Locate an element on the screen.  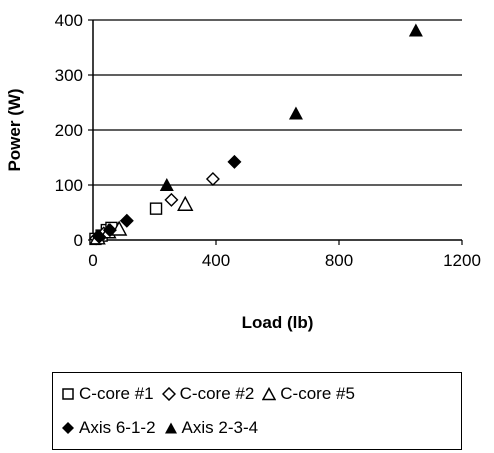
legend-item-axis-6-1-2: Axis 6-1-2 is located at coordinates (108, 428).